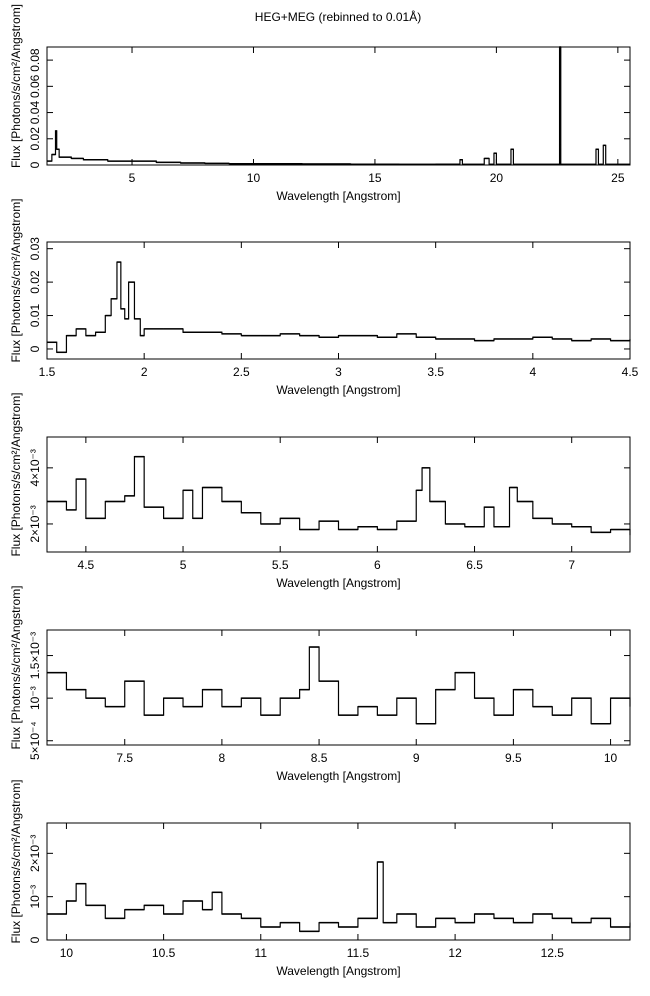  What do you see at coordinates (474, 565) in the screenshot?
I see `x-tick-label: 6.5` at bounding box center [474, 565].